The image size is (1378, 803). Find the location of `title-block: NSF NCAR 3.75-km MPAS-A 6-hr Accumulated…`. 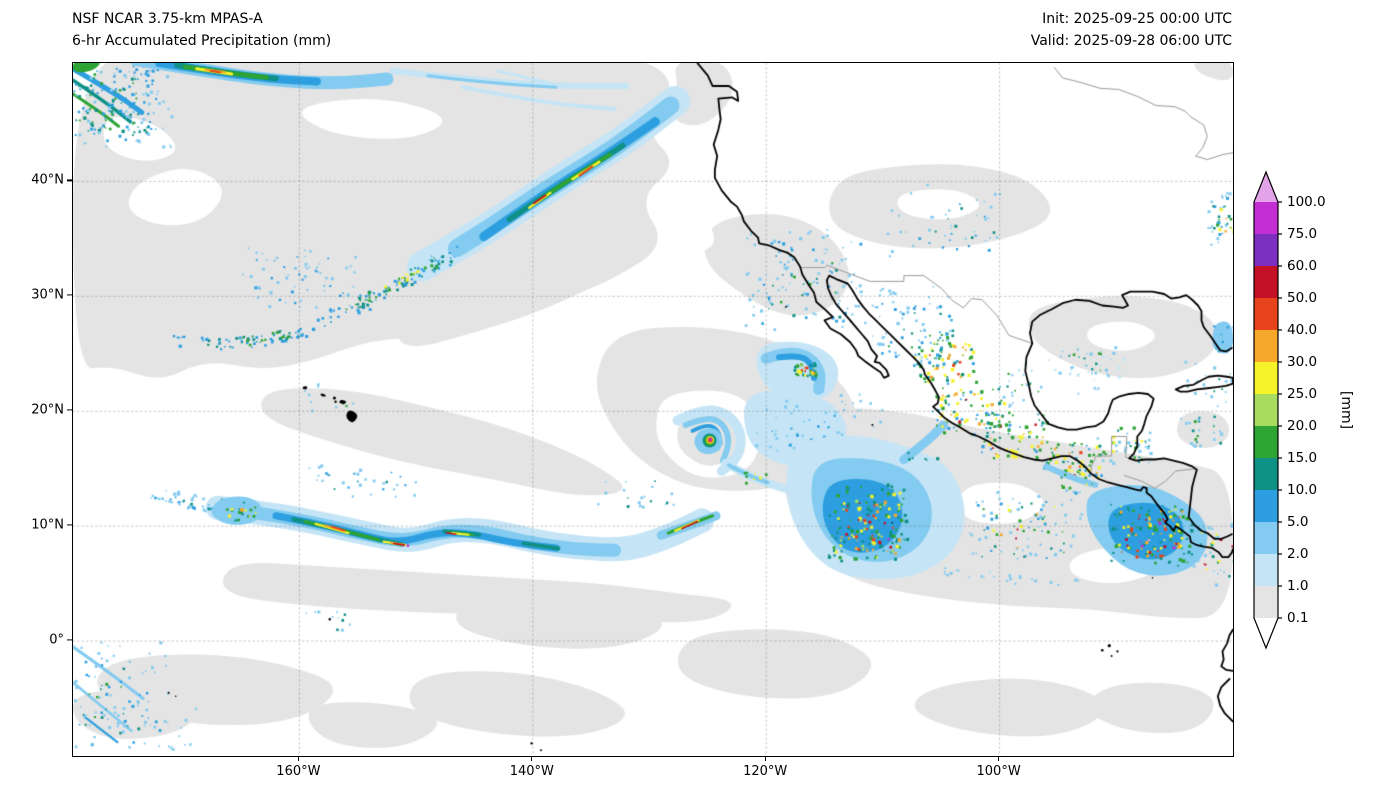

title-block: NSF NCAR 3.75-km MPAS-A 6-hr Accumulated… is located at coordinates (201, 30).